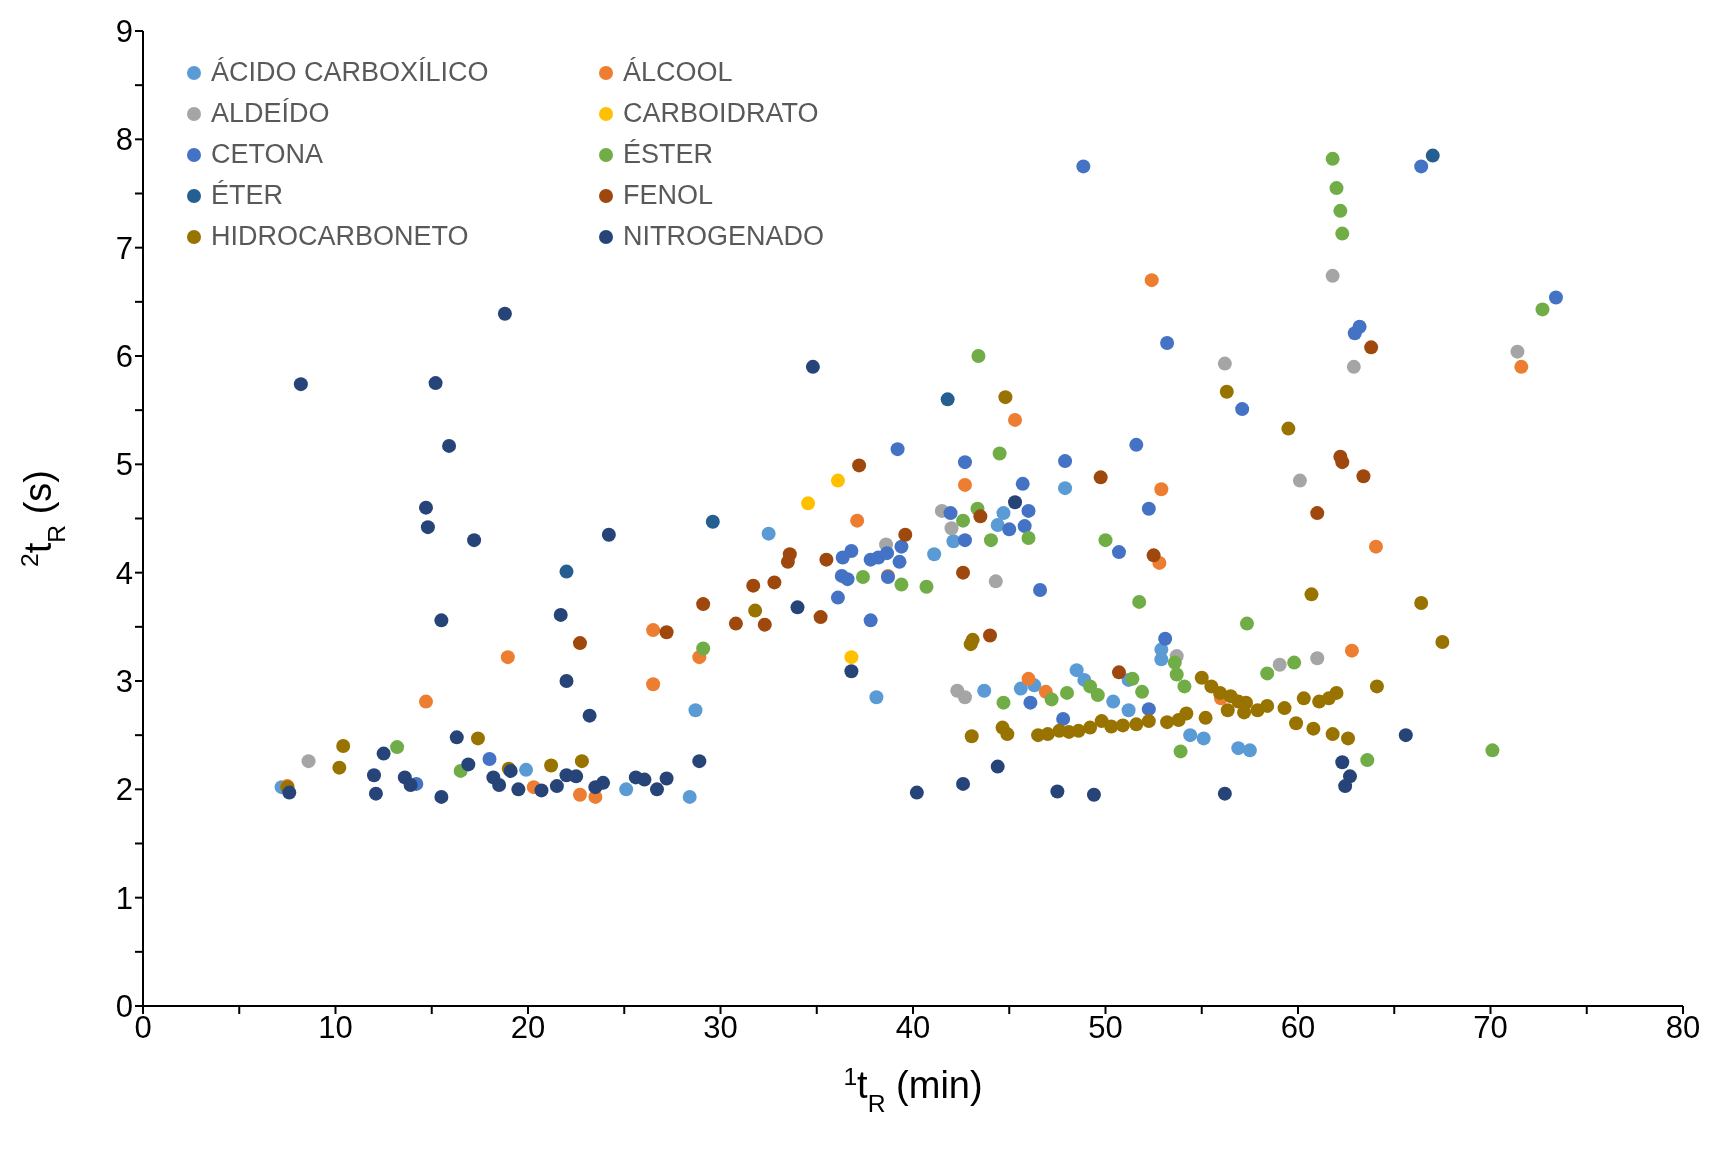 This screenshot has width=1712, height=1165. Describe the element at coordinates (721, 113) in the screenshot. I see `legend-label: CARBOIDRATO` at that location.